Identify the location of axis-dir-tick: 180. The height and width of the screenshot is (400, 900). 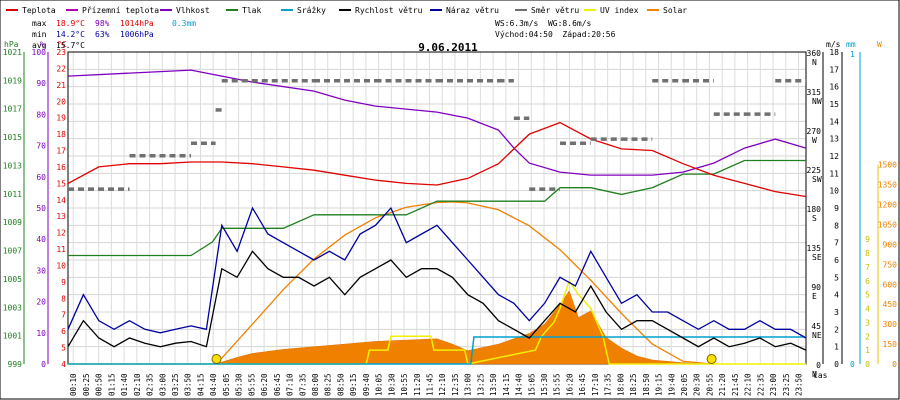
(814, 209).